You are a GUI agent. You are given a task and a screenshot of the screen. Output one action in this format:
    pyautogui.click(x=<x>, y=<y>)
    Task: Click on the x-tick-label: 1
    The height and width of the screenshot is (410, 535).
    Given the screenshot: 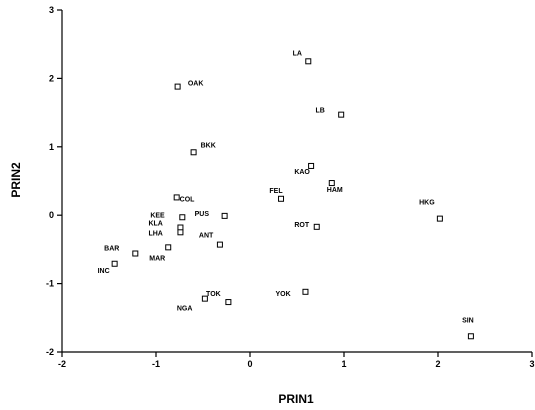 What is the action you would take?
    pyautogui.click(x=343, y=364)
    